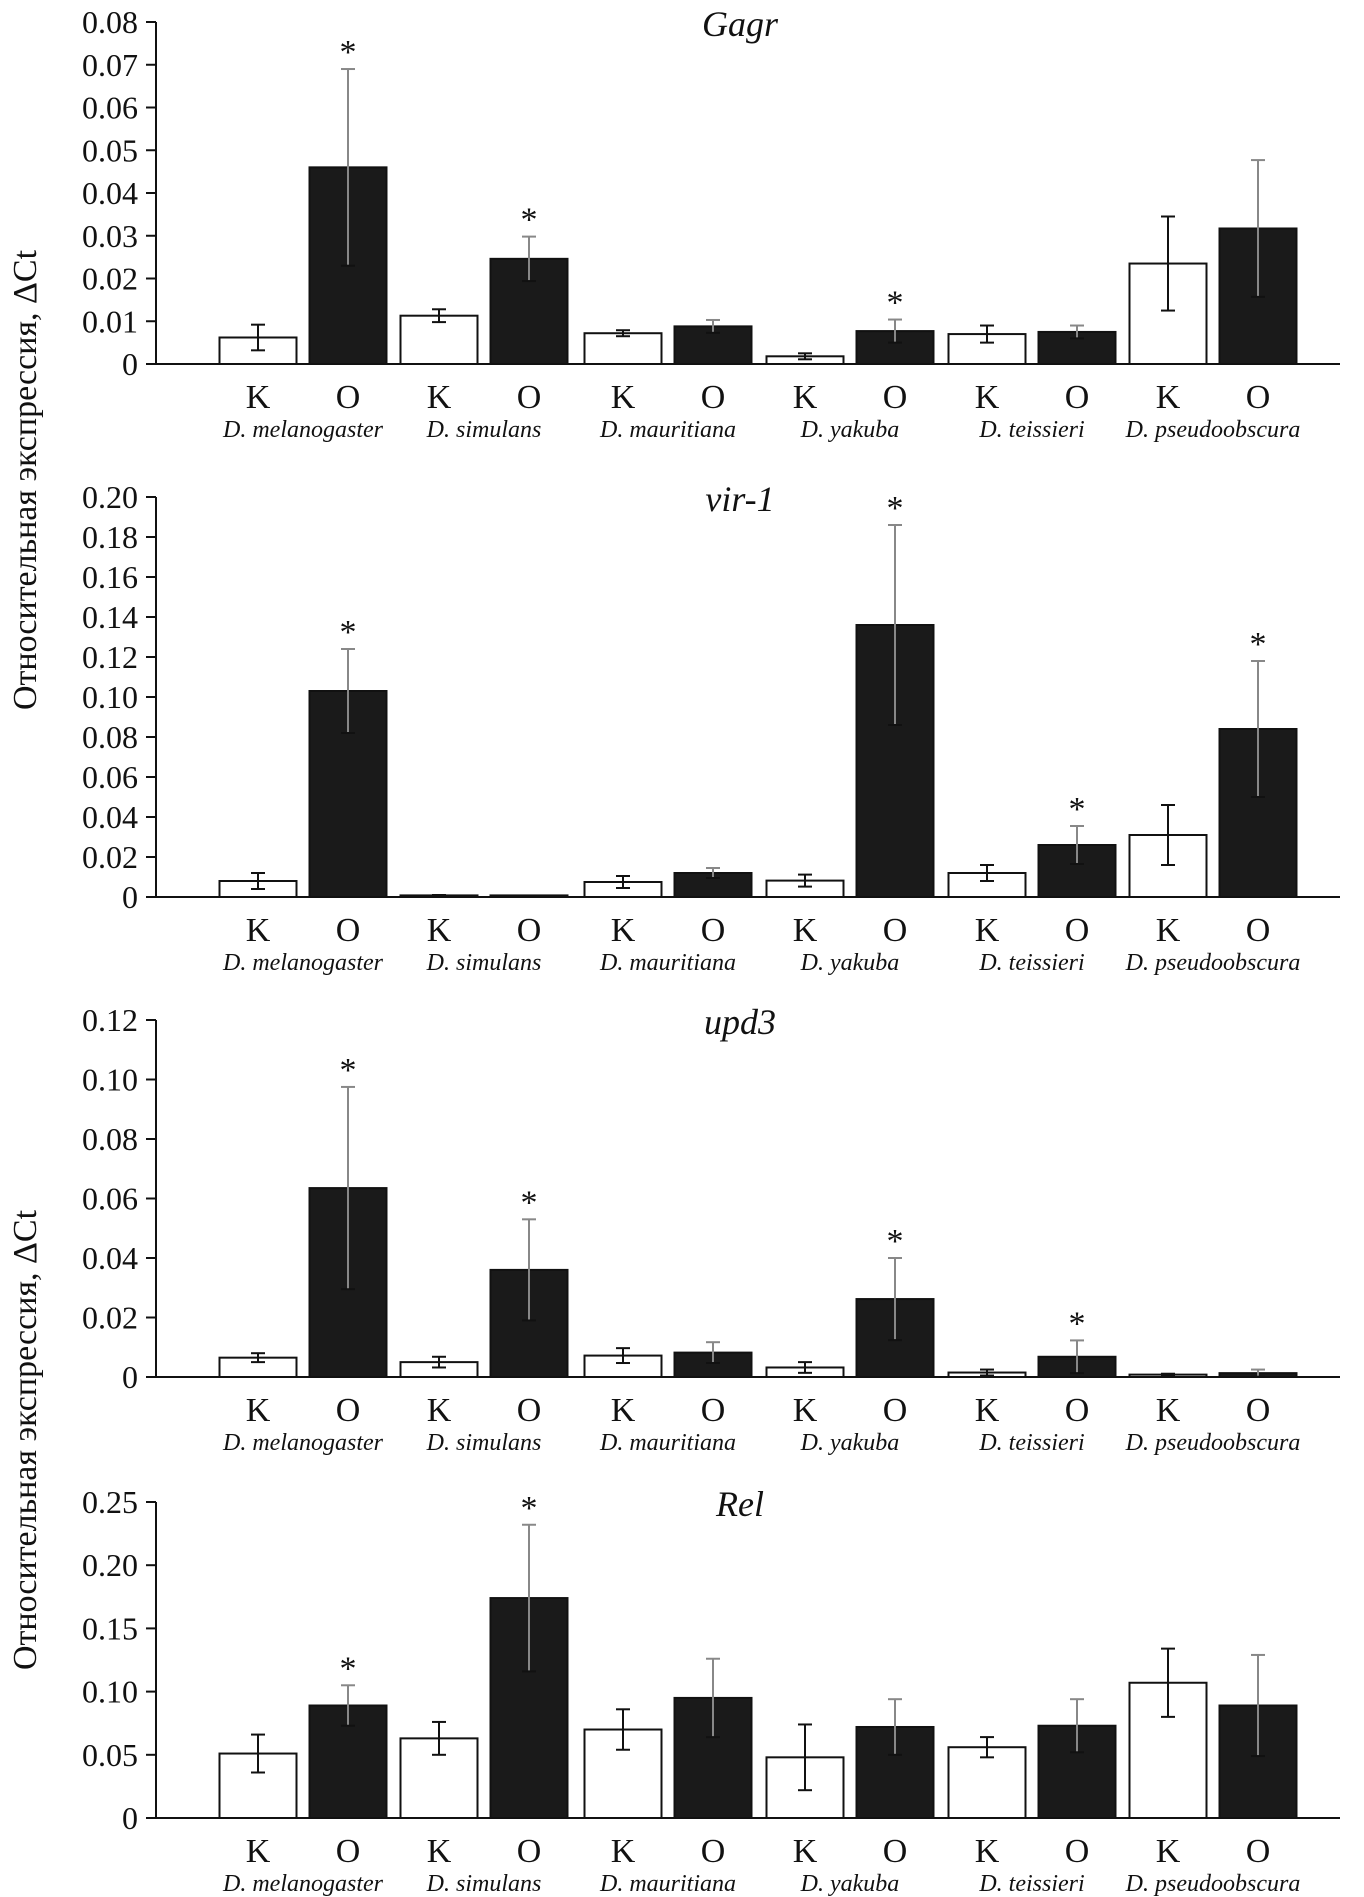 The image size is (1364, 1897). Describe the element at coordinates (25, 479) in the screenshot. I see `y-axis-label: Относительная экспрессия, ΔCt` at that location.